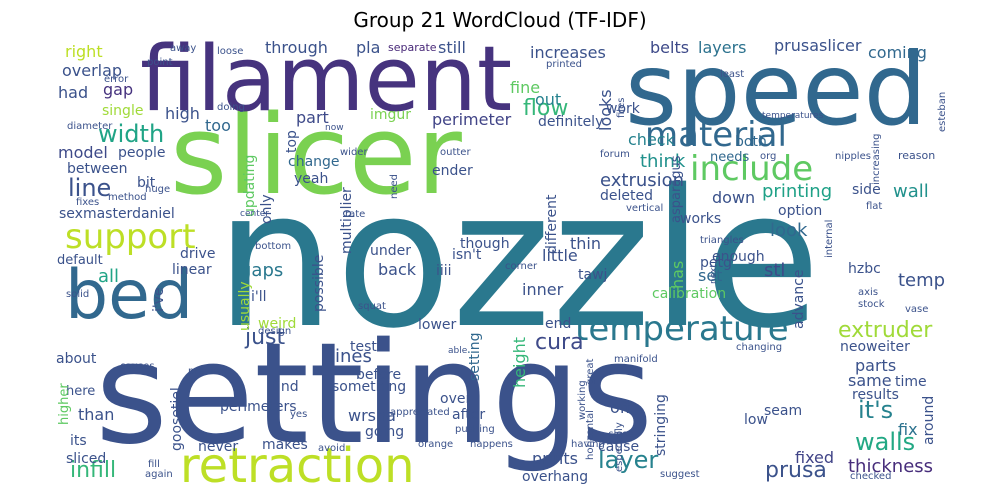 The height and width of the screenshot is (500, 1000). What do you see at coordinates (455, 152) in the screenshot?
I see `word-outter: outter` at bounding box center [455, 152].